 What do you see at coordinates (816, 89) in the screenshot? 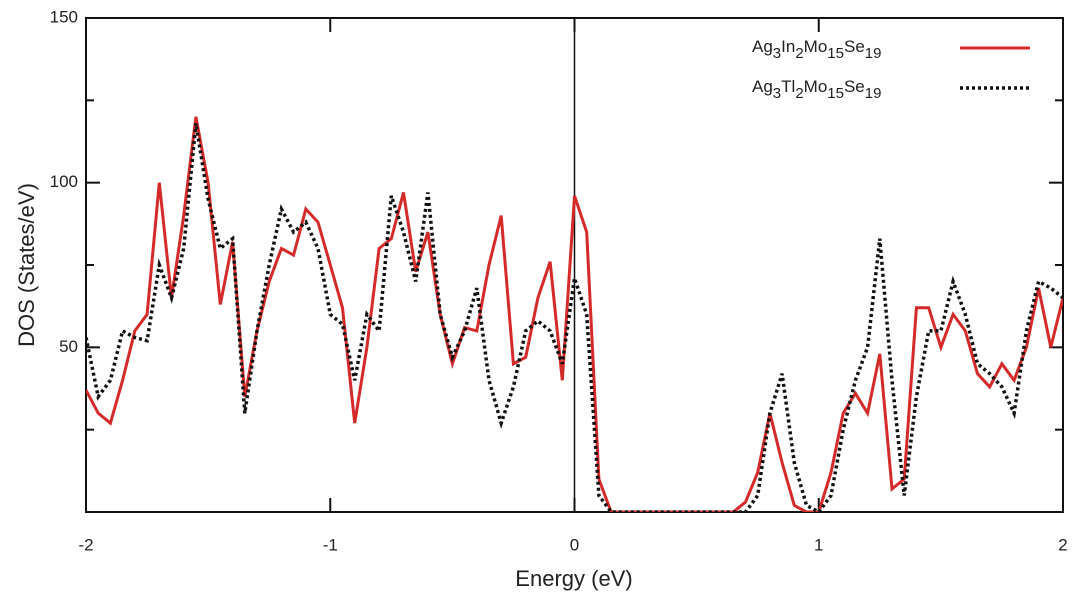
I see `legend-label: Ag3Tl2Mo15Se19` at bounding box center [816, 89].